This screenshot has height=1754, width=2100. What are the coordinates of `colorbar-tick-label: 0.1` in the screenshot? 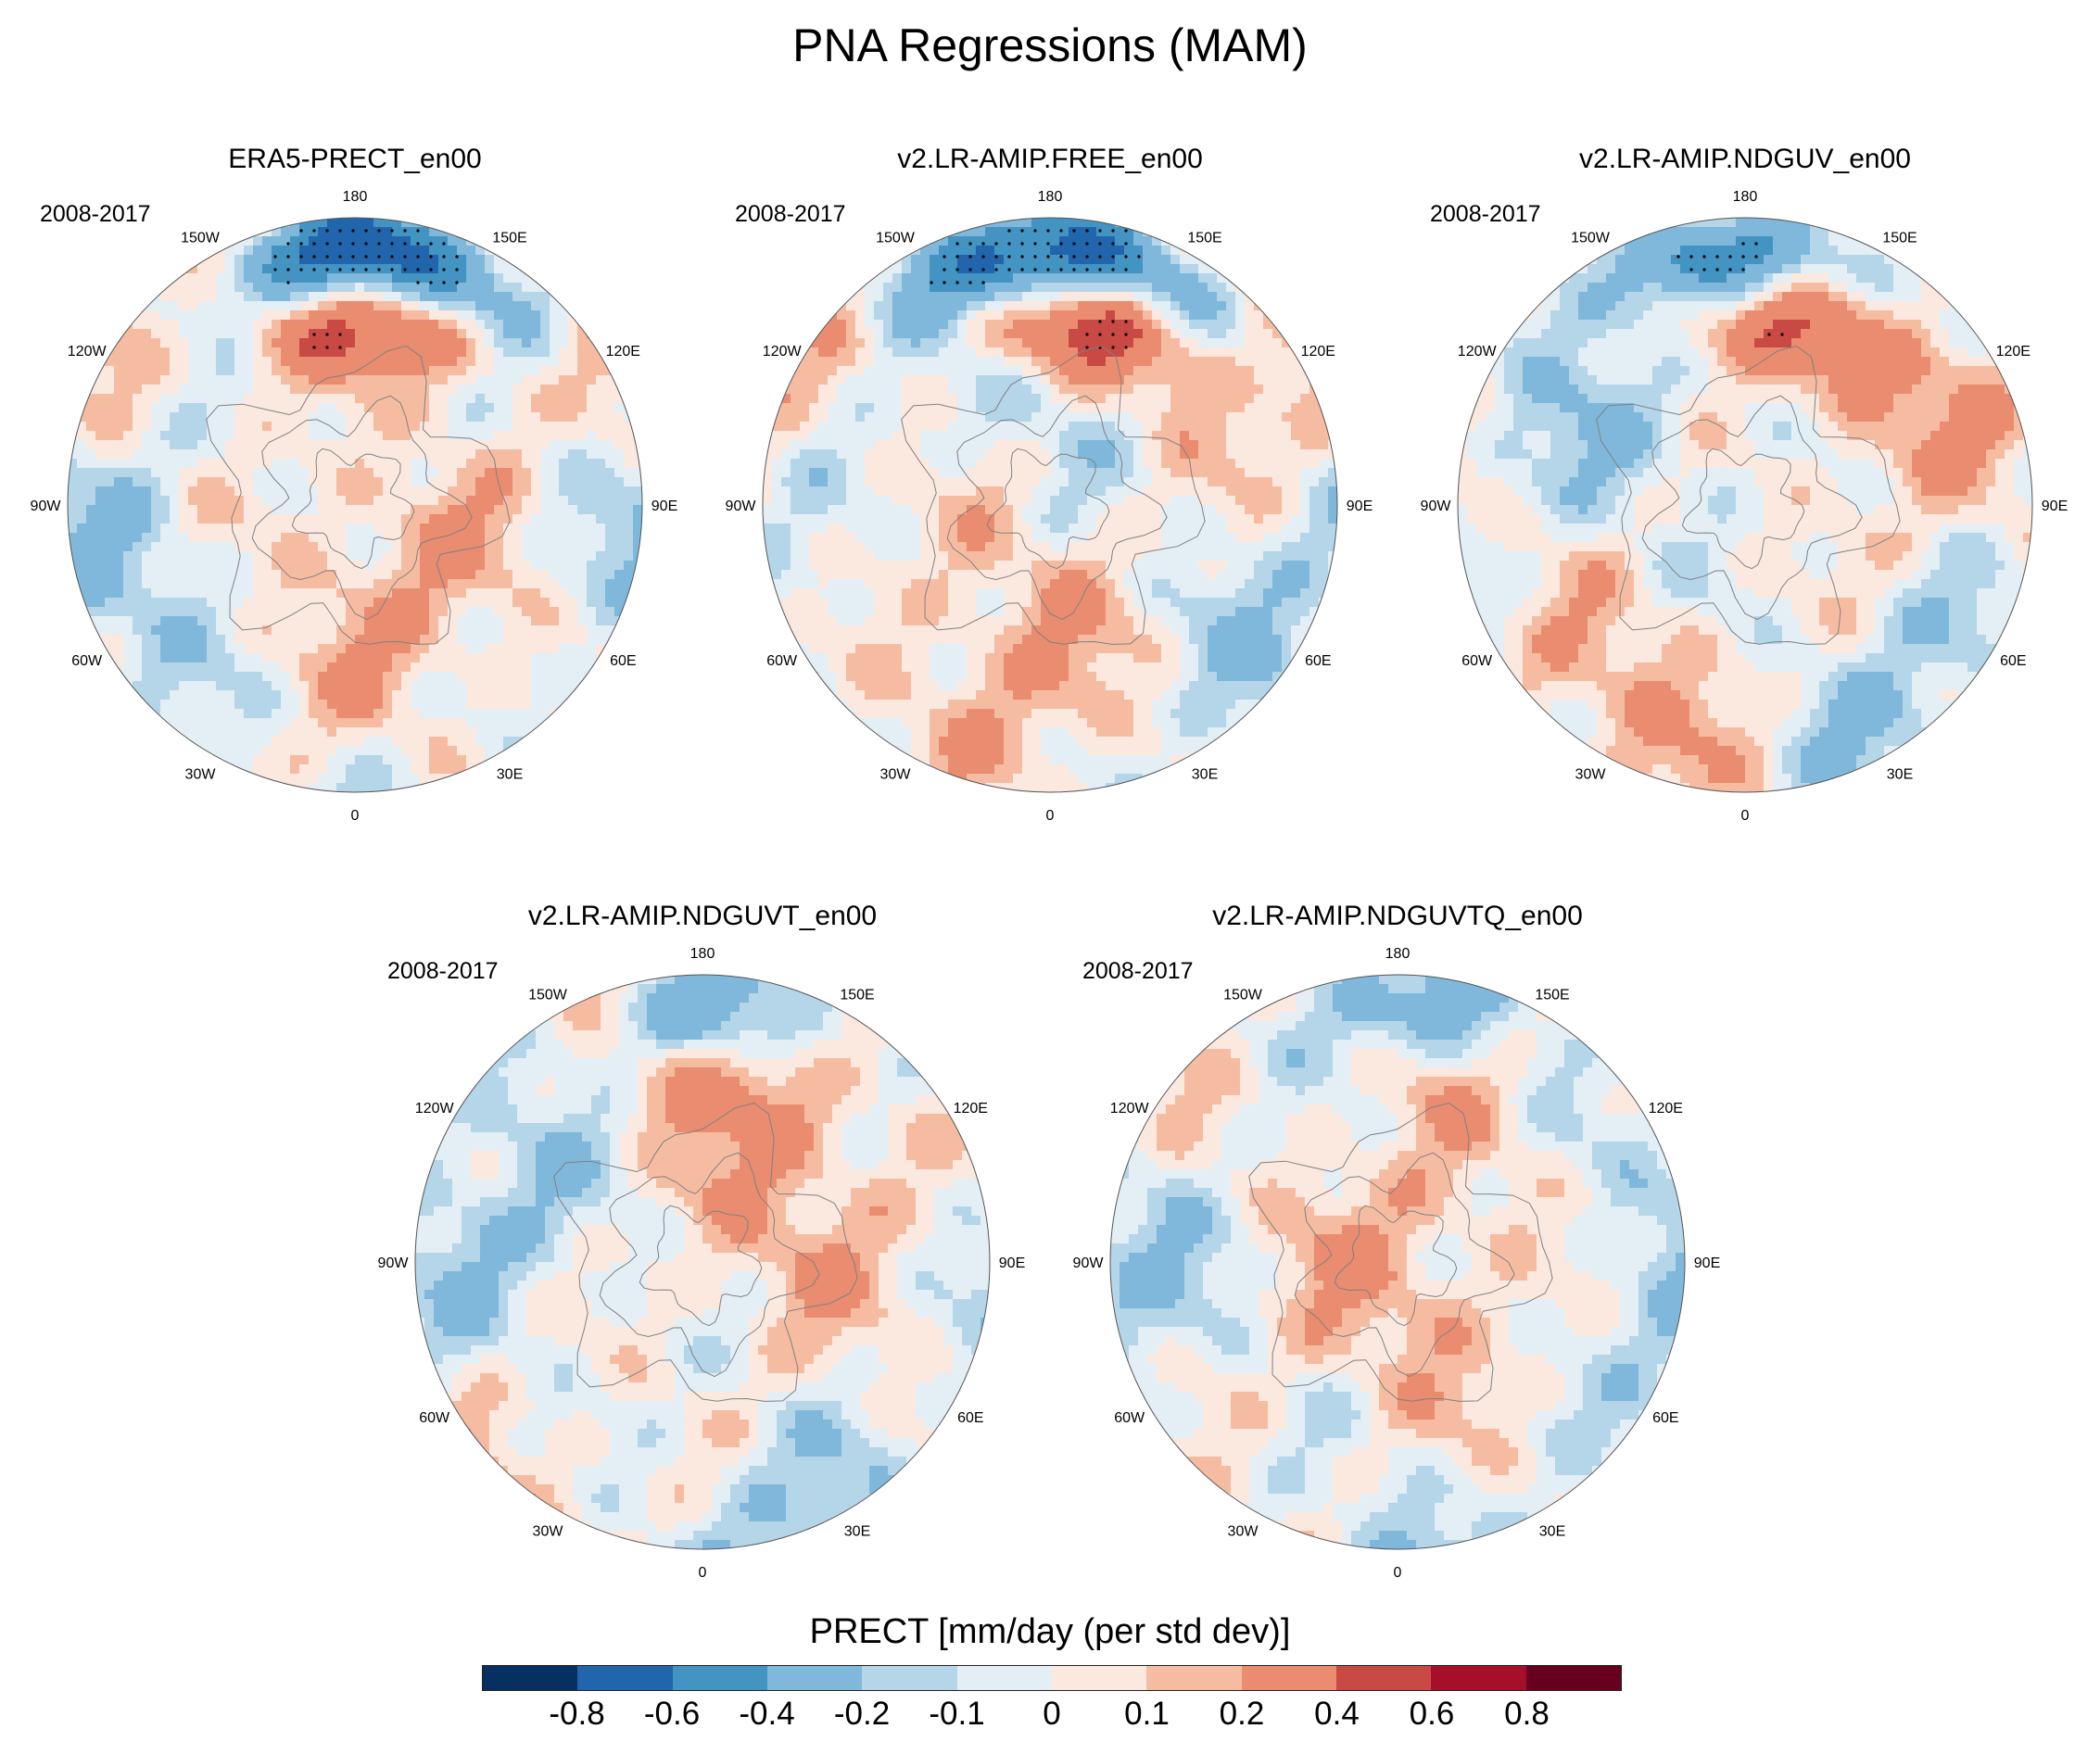 It's located at (1147, 1714).